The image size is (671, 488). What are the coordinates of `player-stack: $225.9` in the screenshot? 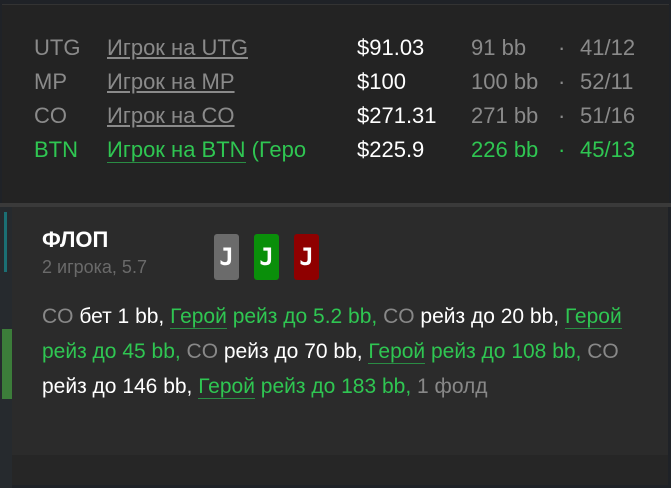 It's located at (391, 149).